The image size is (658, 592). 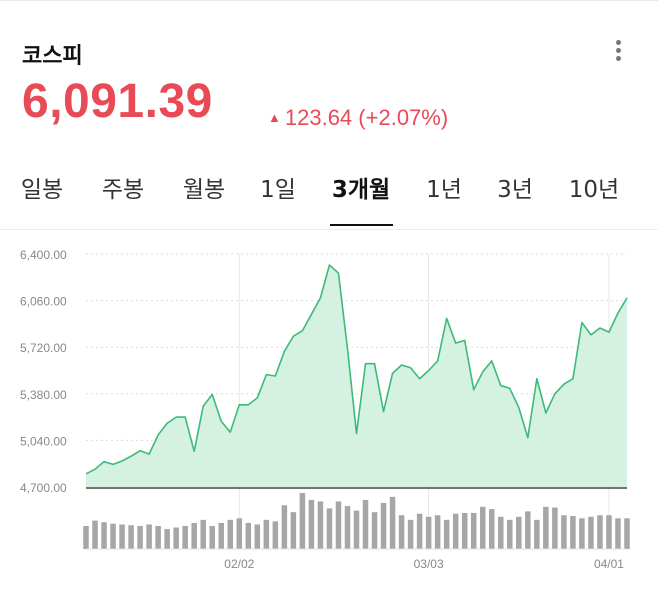 I want to click on tabs-divider, so click(x=329, y=229).